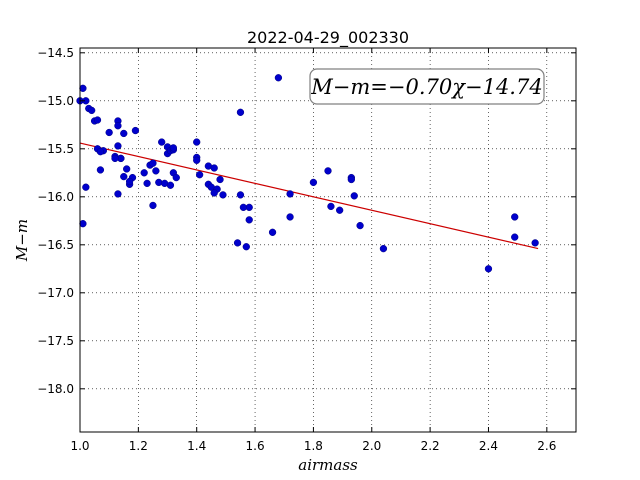 The image size is (640, 480). I want to click on chart-title: 2022-04-29_002330, so click(328, 38).